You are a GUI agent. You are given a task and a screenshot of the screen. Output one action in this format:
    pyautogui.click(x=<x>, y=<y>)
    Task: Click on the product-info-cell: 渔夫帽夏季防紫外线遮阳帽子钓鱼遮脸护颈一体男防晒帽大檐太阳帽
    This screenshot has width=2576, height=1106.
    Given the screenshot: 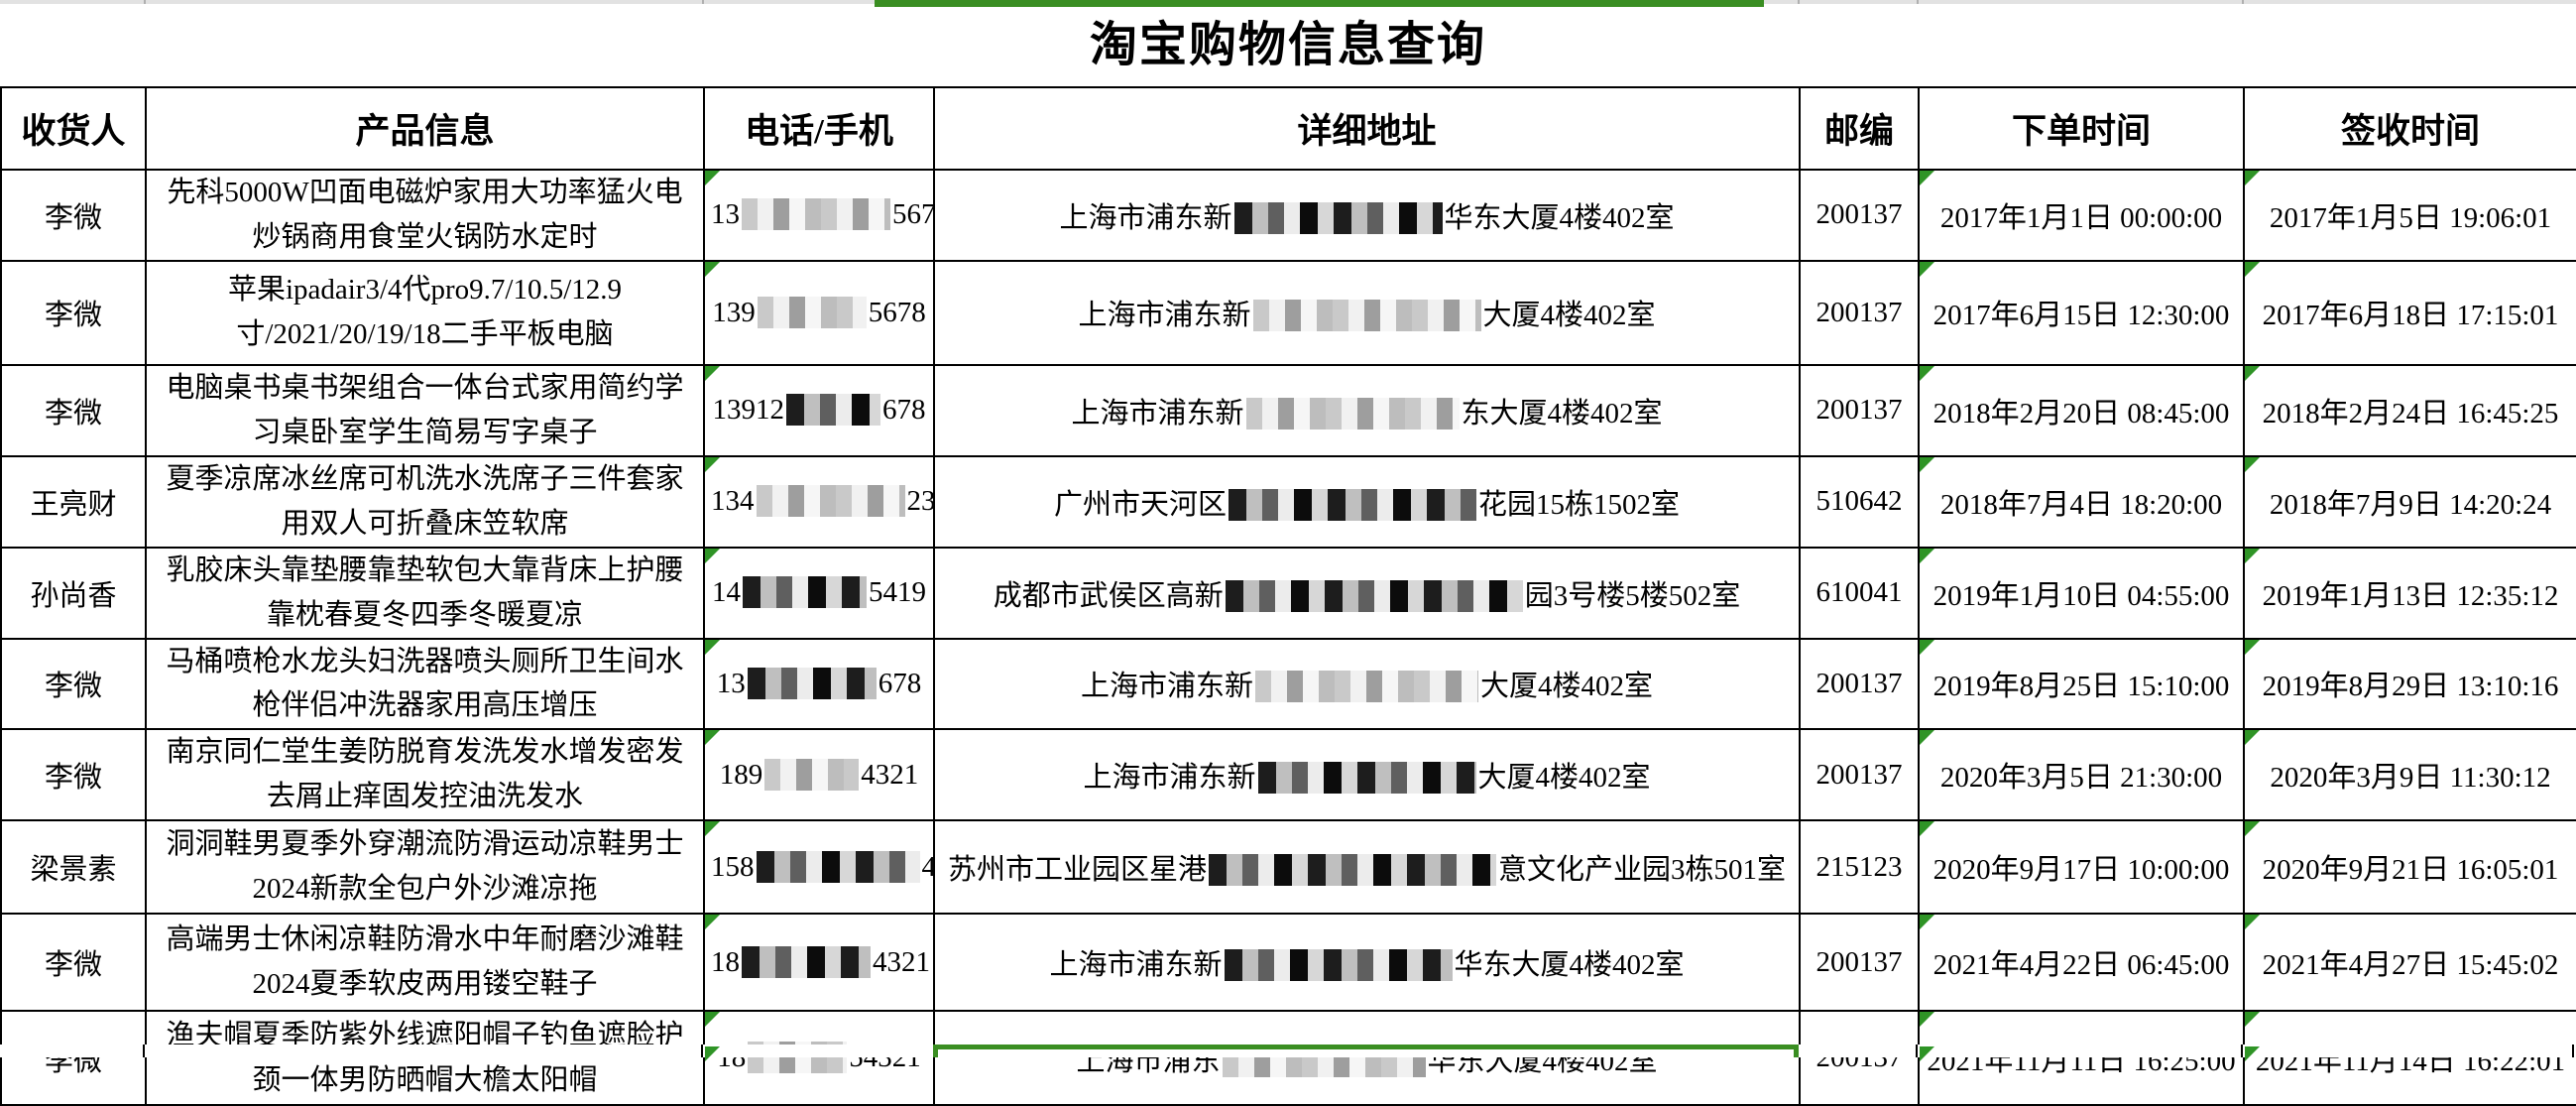 What is the action you would take?
    pyautogui.click(x=425, y=1058)
    